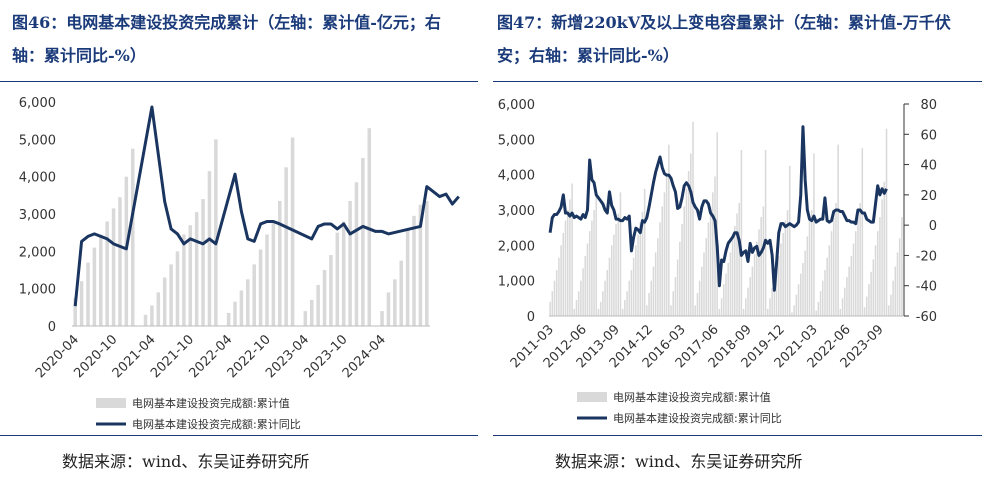 Image resolution: width=985 pixels, height=477 pixels. I want to click on y-tick-right-6: 6,000, so click(516, 105).